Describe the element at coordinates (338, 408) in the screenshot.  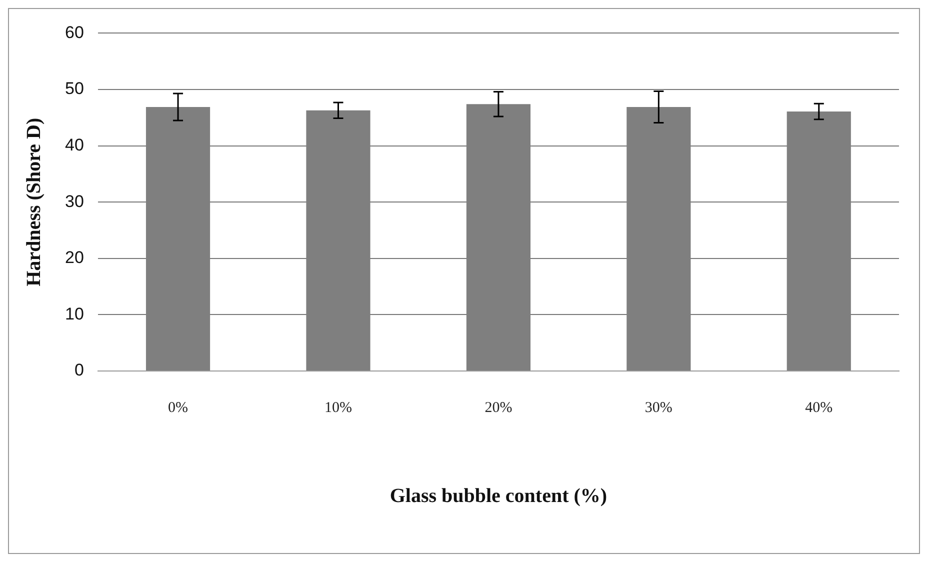
I see `x-tick-label: 10%` at that location.